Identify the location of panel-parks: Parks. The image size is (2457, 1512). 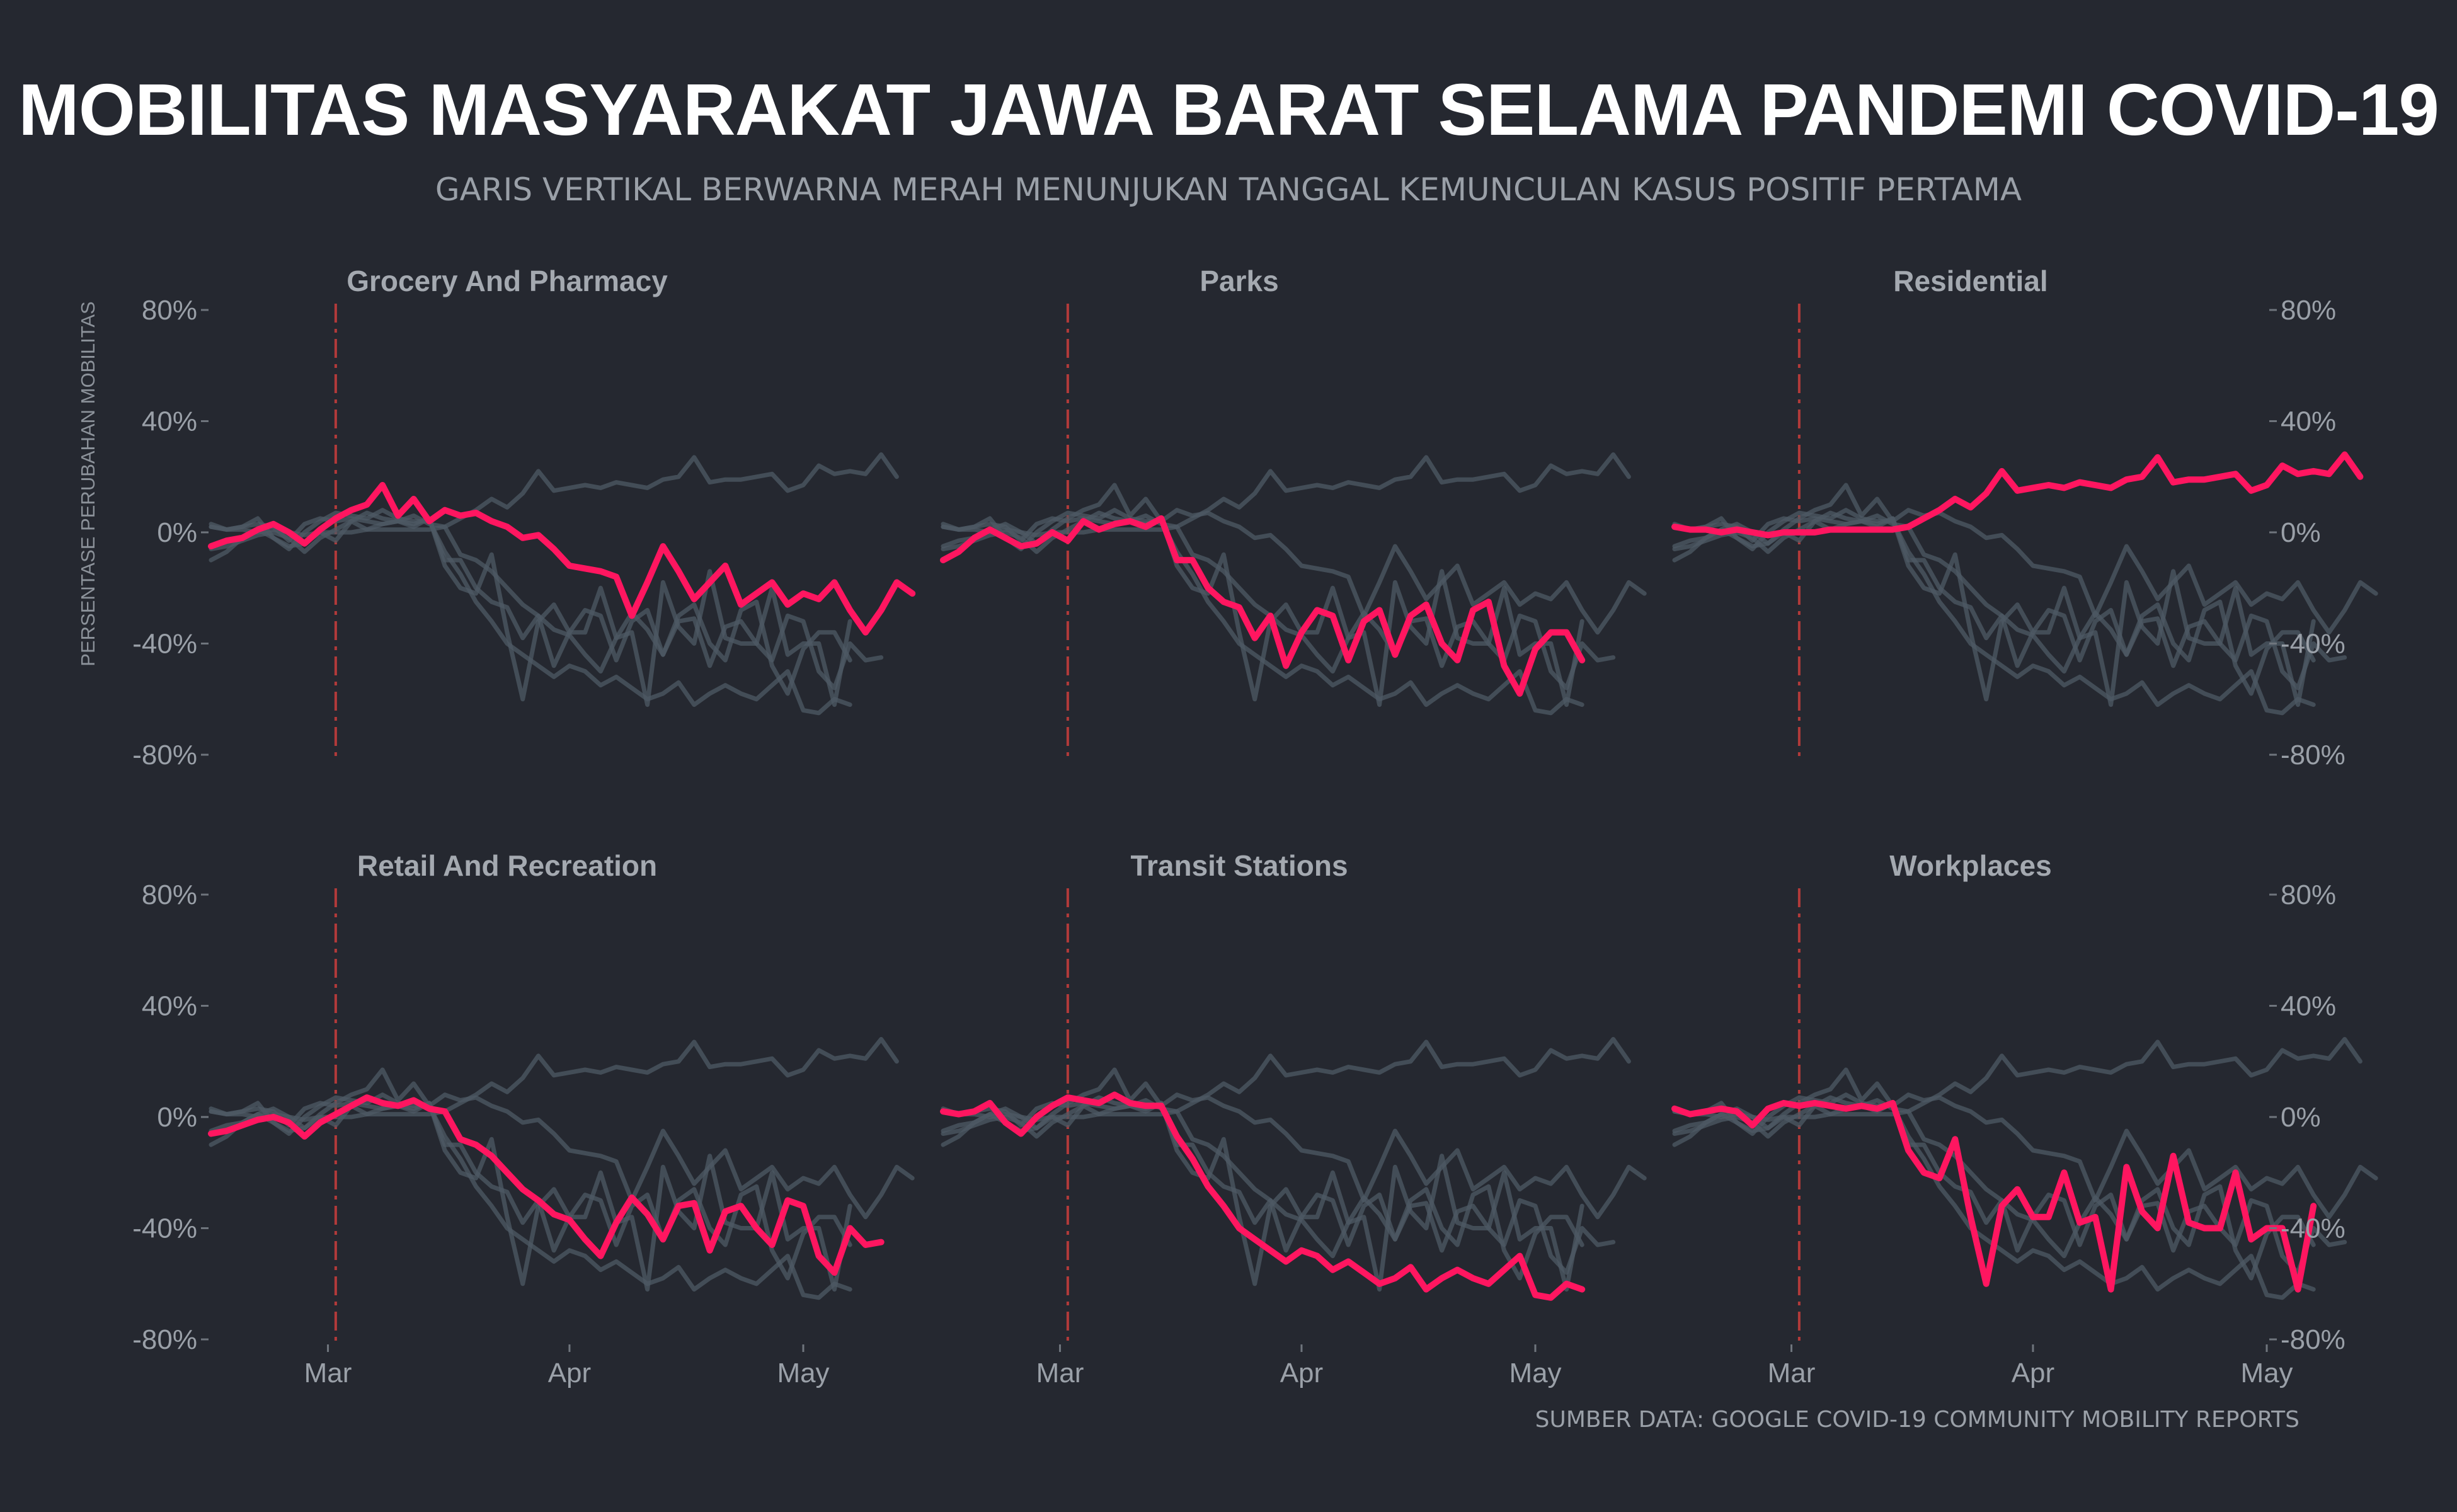
(1293, 513).